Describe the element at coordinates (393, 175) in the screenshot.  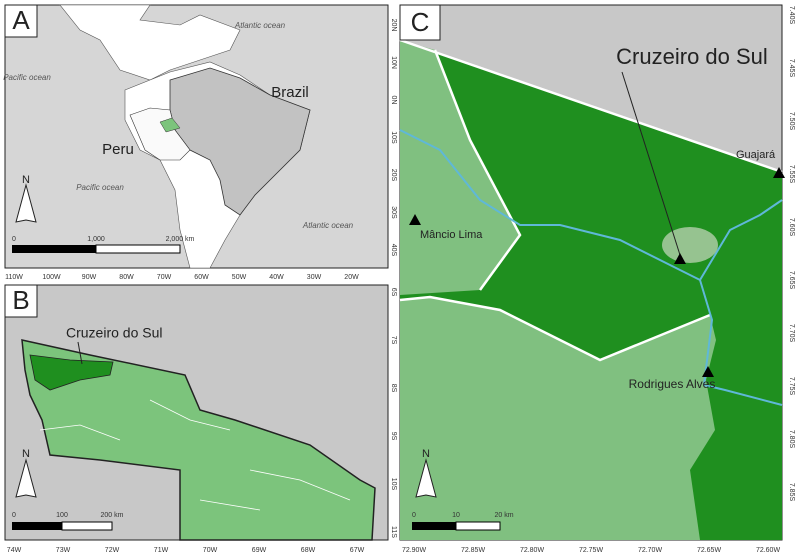
I see `y-axis-label: 20S` at that location.